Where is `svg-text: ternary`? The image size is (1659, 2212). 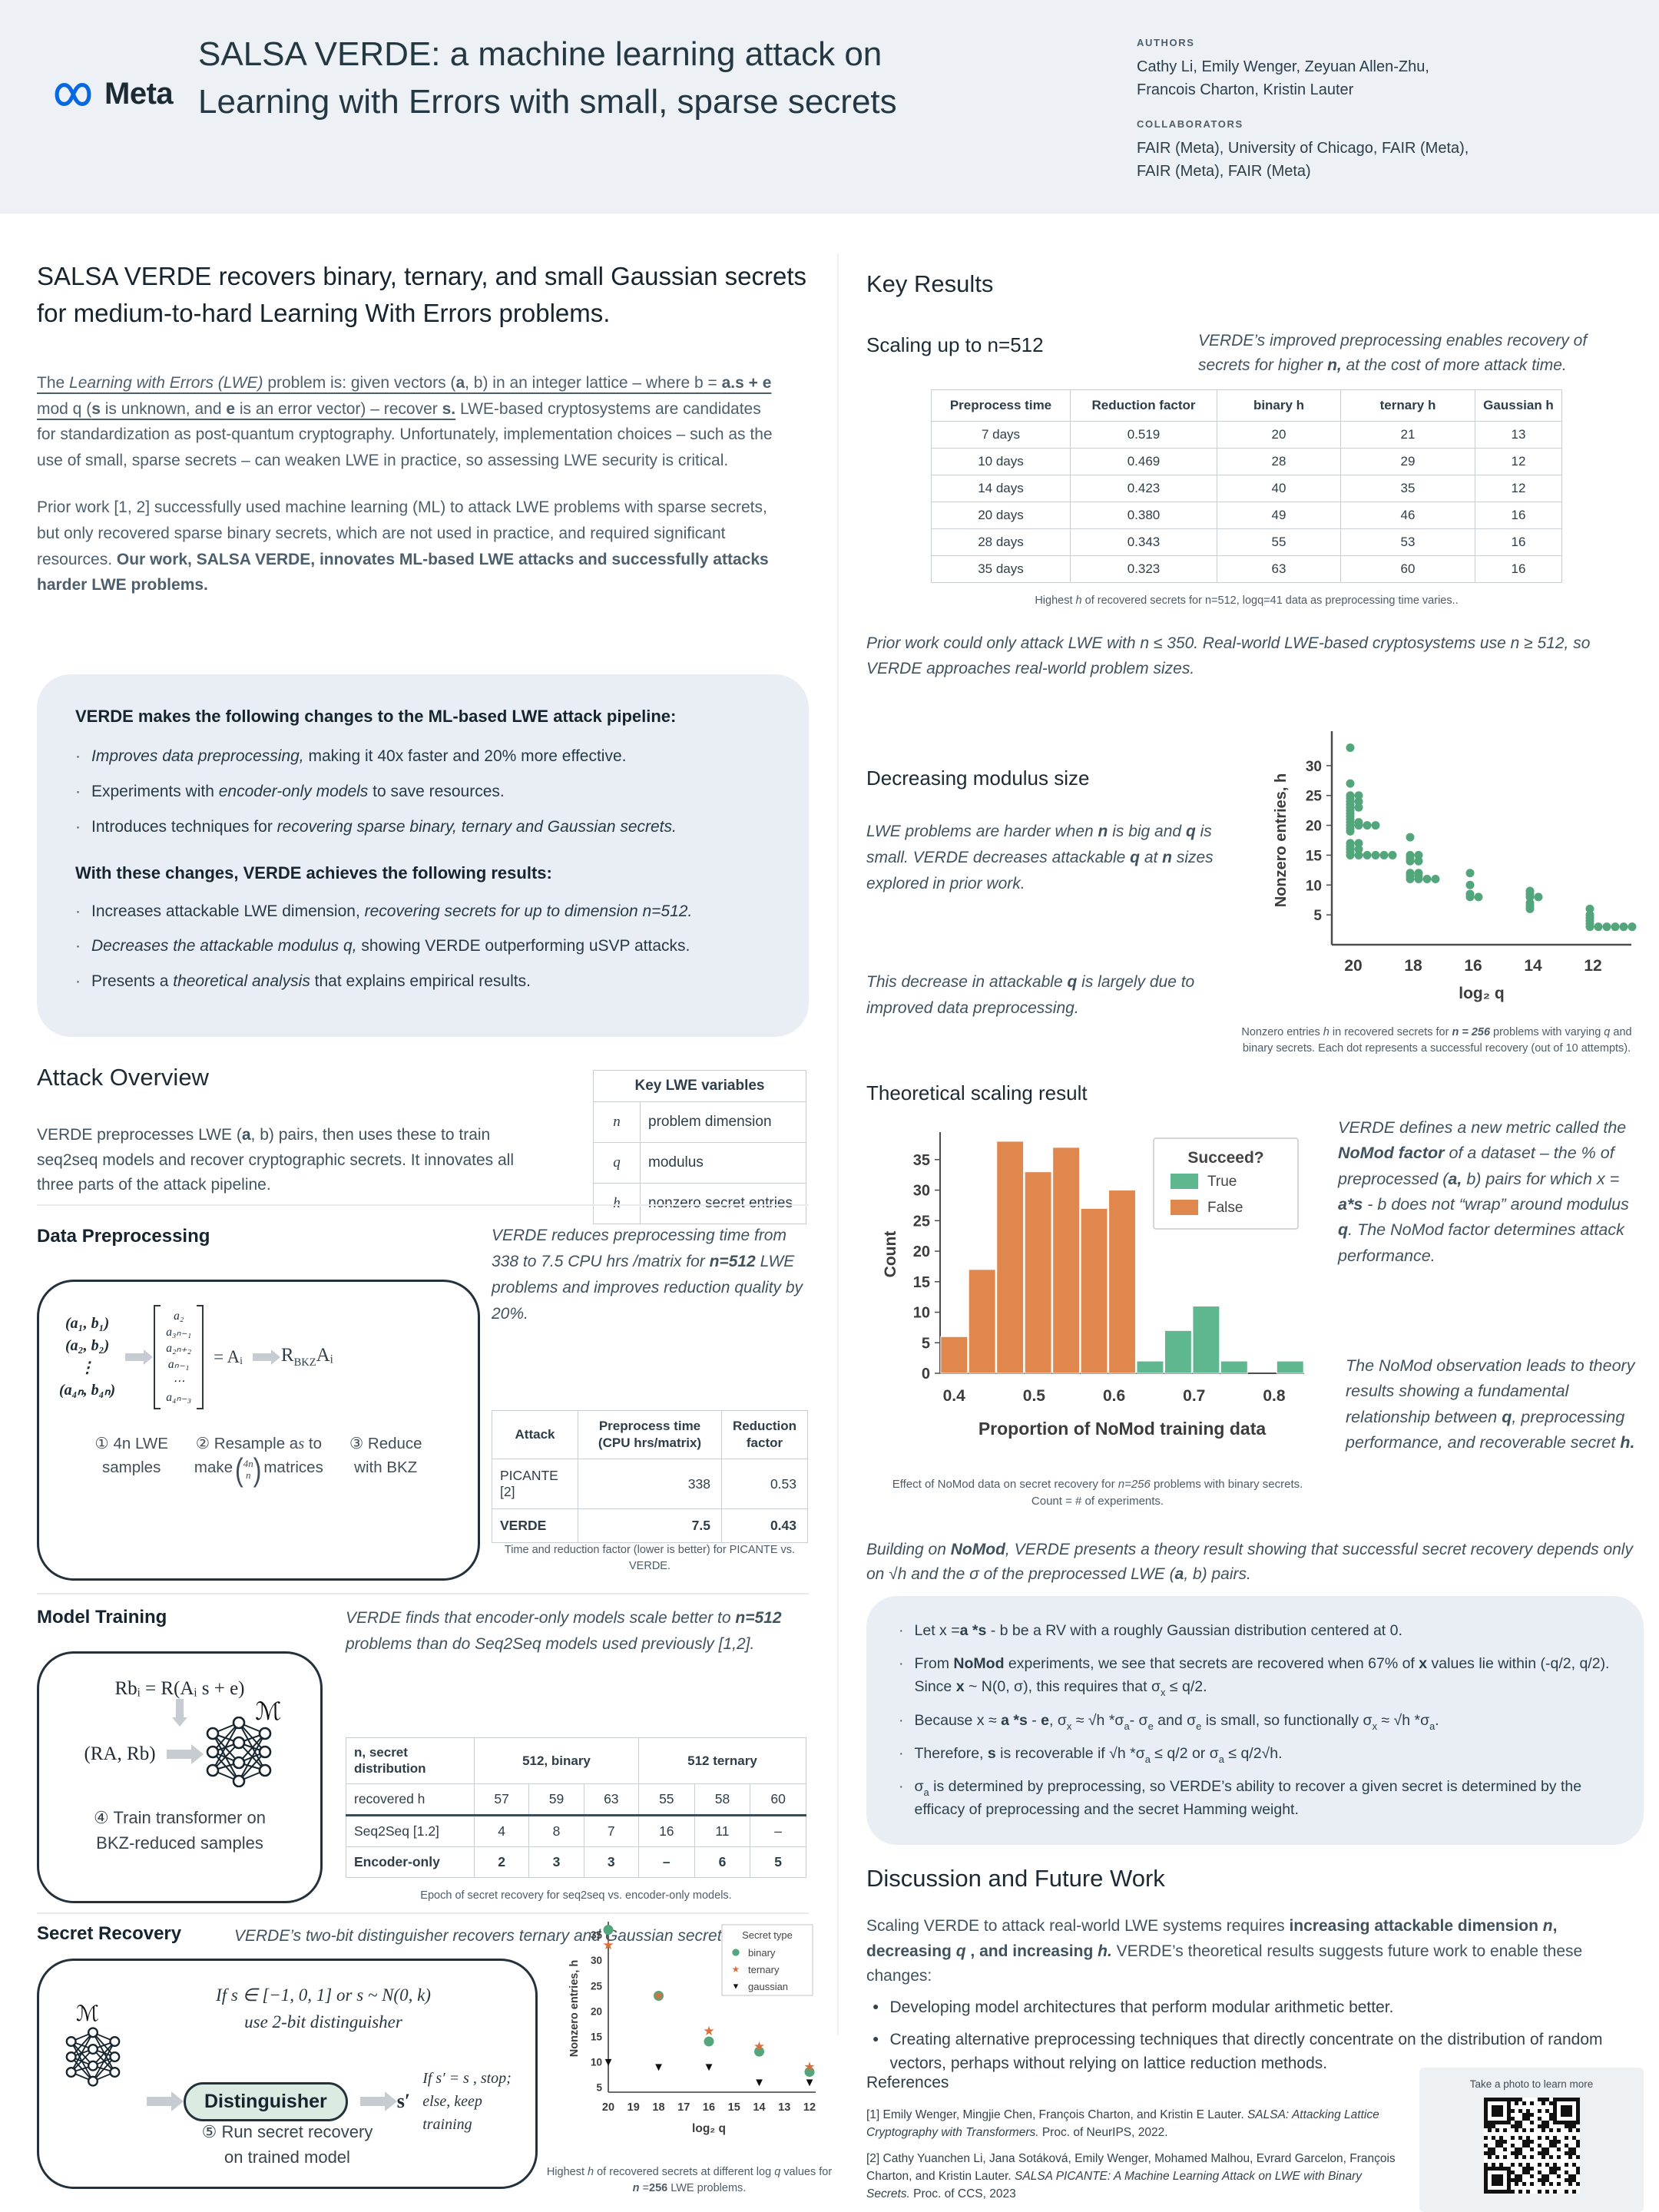 svg-text: ternary is located at coordinates (764, 1969).